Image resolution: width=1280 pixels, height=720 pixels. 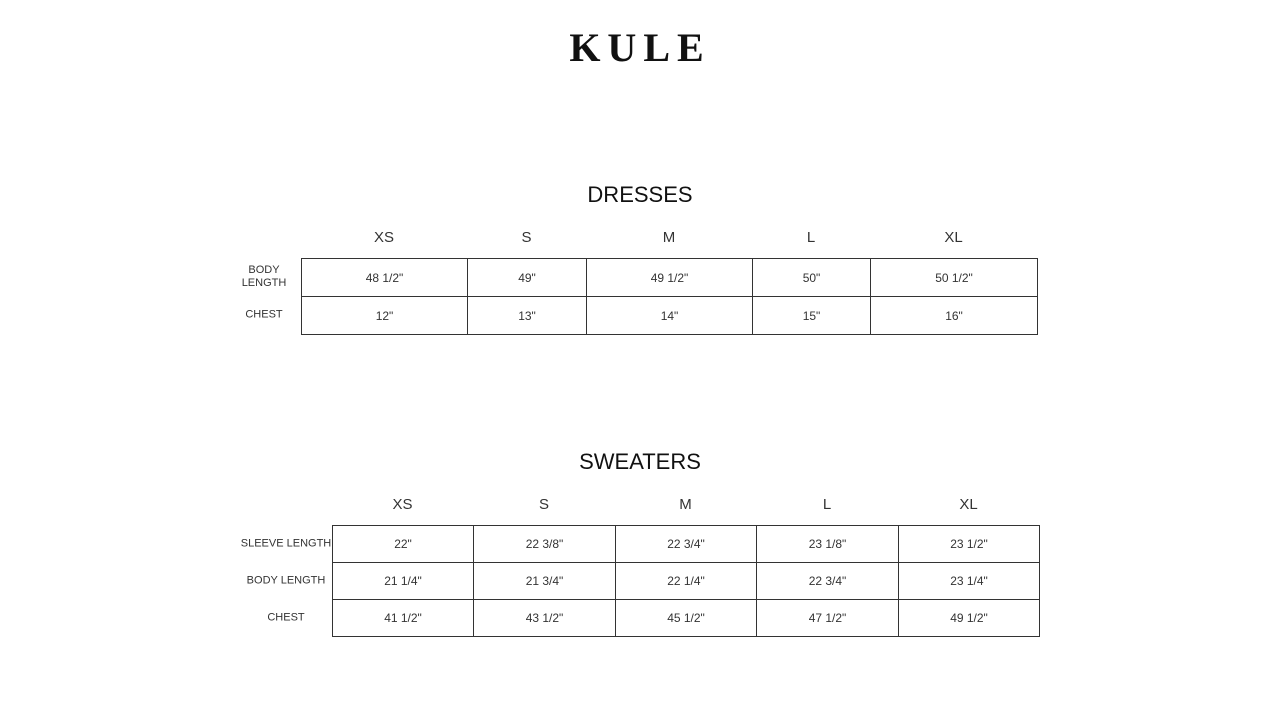 What do you see at coordinates (827, 544) in the screenshot?
I see `measurement-cell: 23 1/8"` at bounding box center [827, 544].